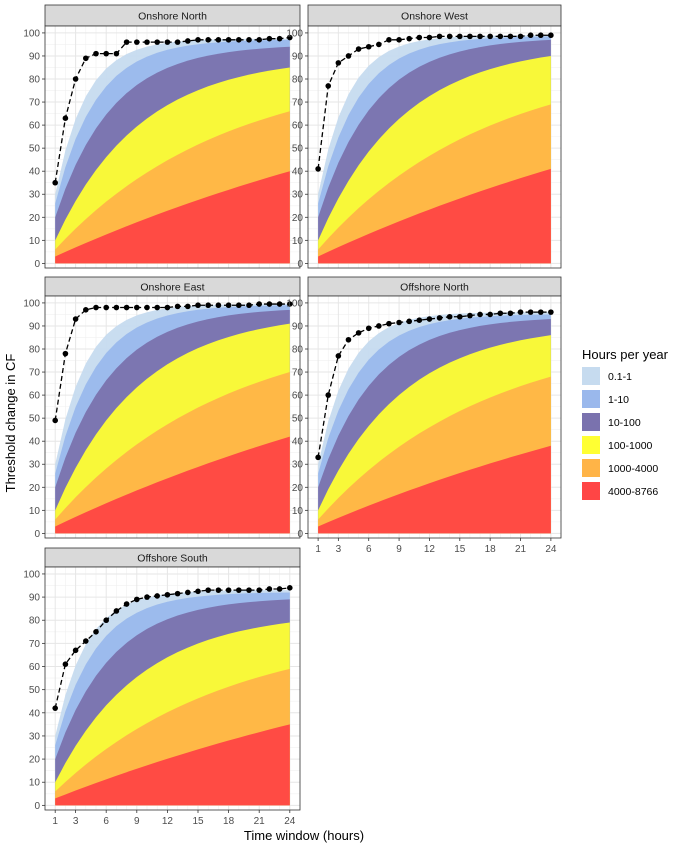 The image size is (680, 850). I want to click on legend-label: 1-10, so click(618, 400).